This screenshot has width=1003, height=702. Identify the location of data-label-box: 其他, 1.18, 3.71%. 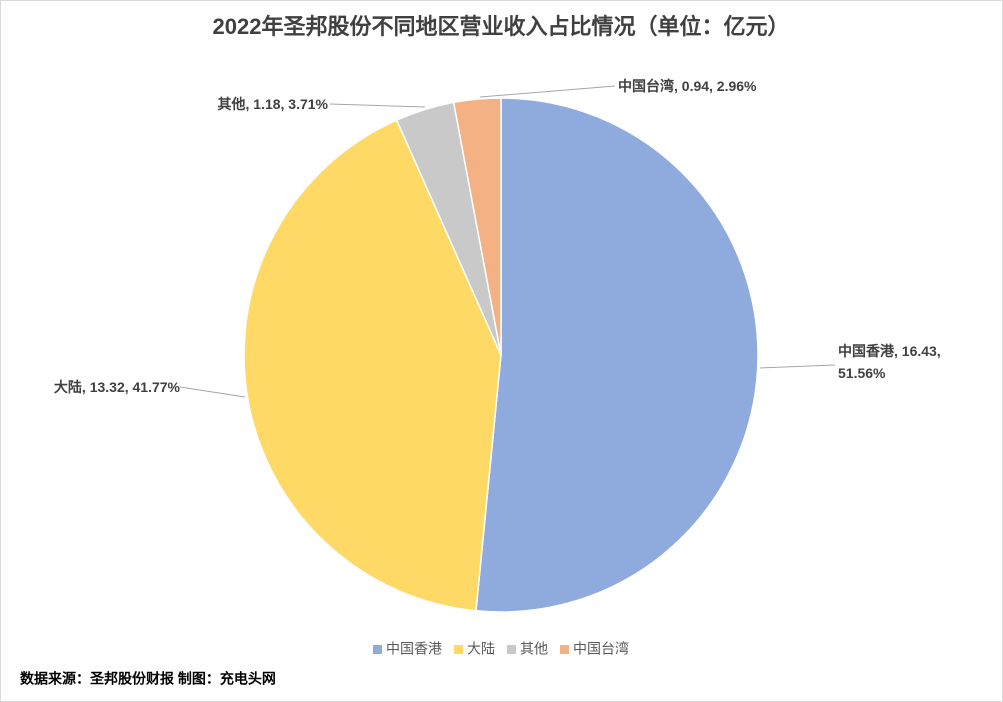
(272, 104).